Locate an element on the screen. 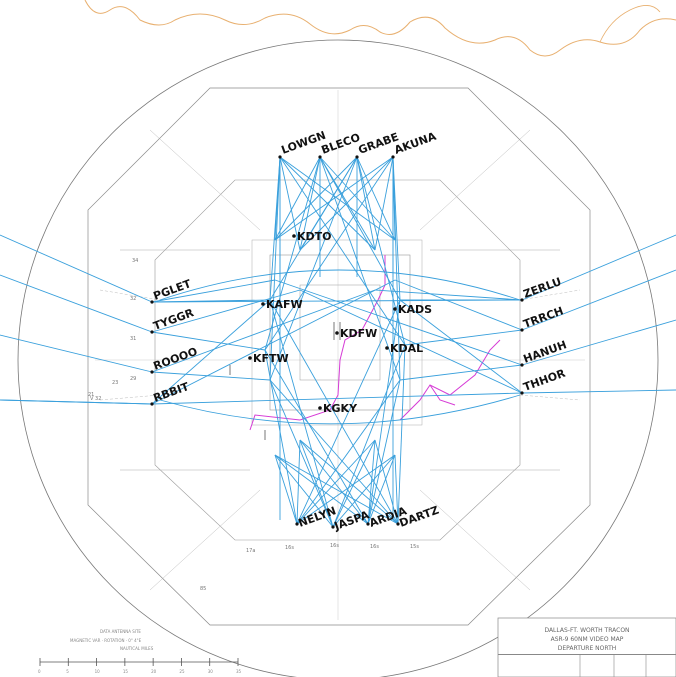  fix-label: HANUH is located at coordinates (545, 352).